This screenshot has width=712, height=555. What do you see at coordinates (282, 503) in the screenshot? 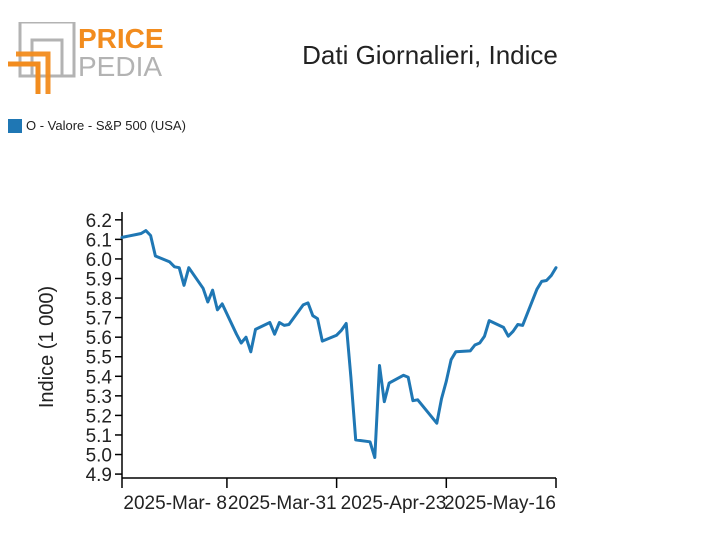
I see `x-tick-label: 2025-Mar-31` at bounding box center [282, 503].